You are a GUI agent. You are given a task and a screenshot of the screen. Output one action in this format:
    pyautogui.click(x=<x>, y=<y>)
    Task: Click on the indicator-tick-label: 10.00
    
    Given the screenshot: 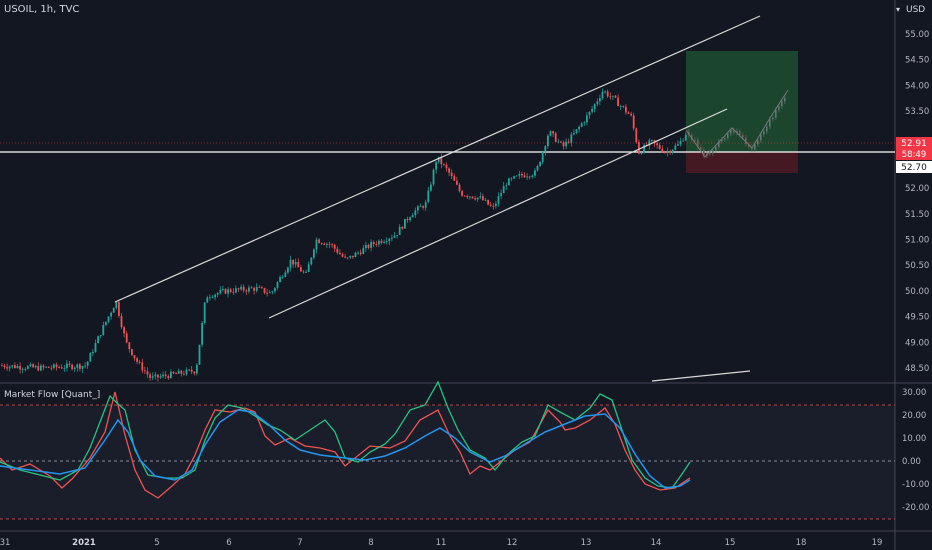 What is the action you would take?
    pyautogui.click(x=914, y=439)
    